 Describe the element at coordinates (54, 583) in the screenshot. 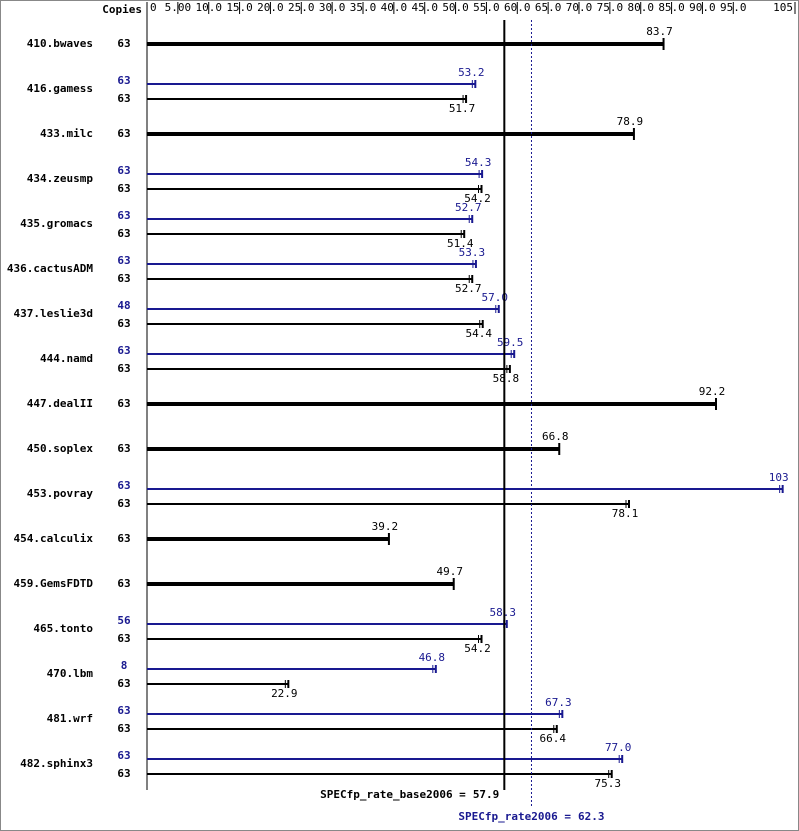

I see `benchmark-label: 459.GemsFDTD` at that location.